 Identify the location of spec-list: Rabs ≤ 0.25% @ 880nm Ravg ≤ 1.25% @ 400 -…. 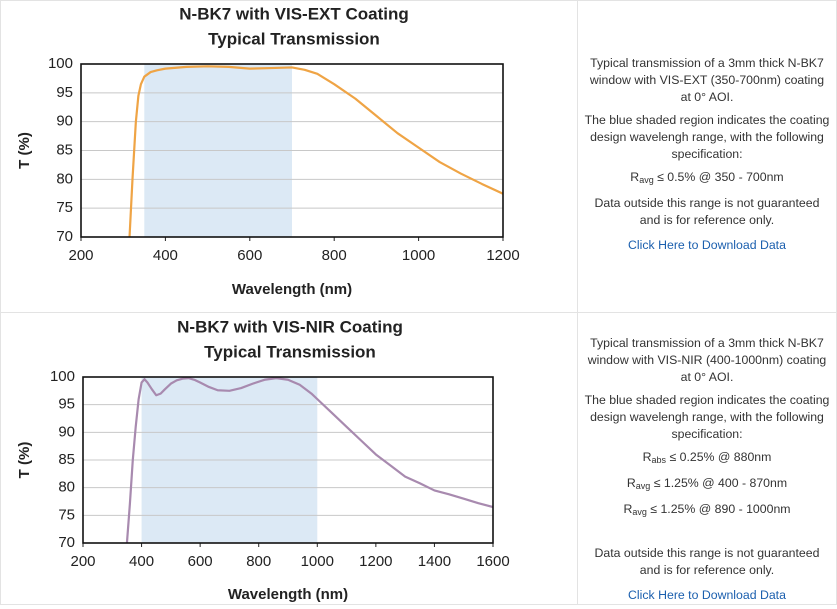
(707, 485).